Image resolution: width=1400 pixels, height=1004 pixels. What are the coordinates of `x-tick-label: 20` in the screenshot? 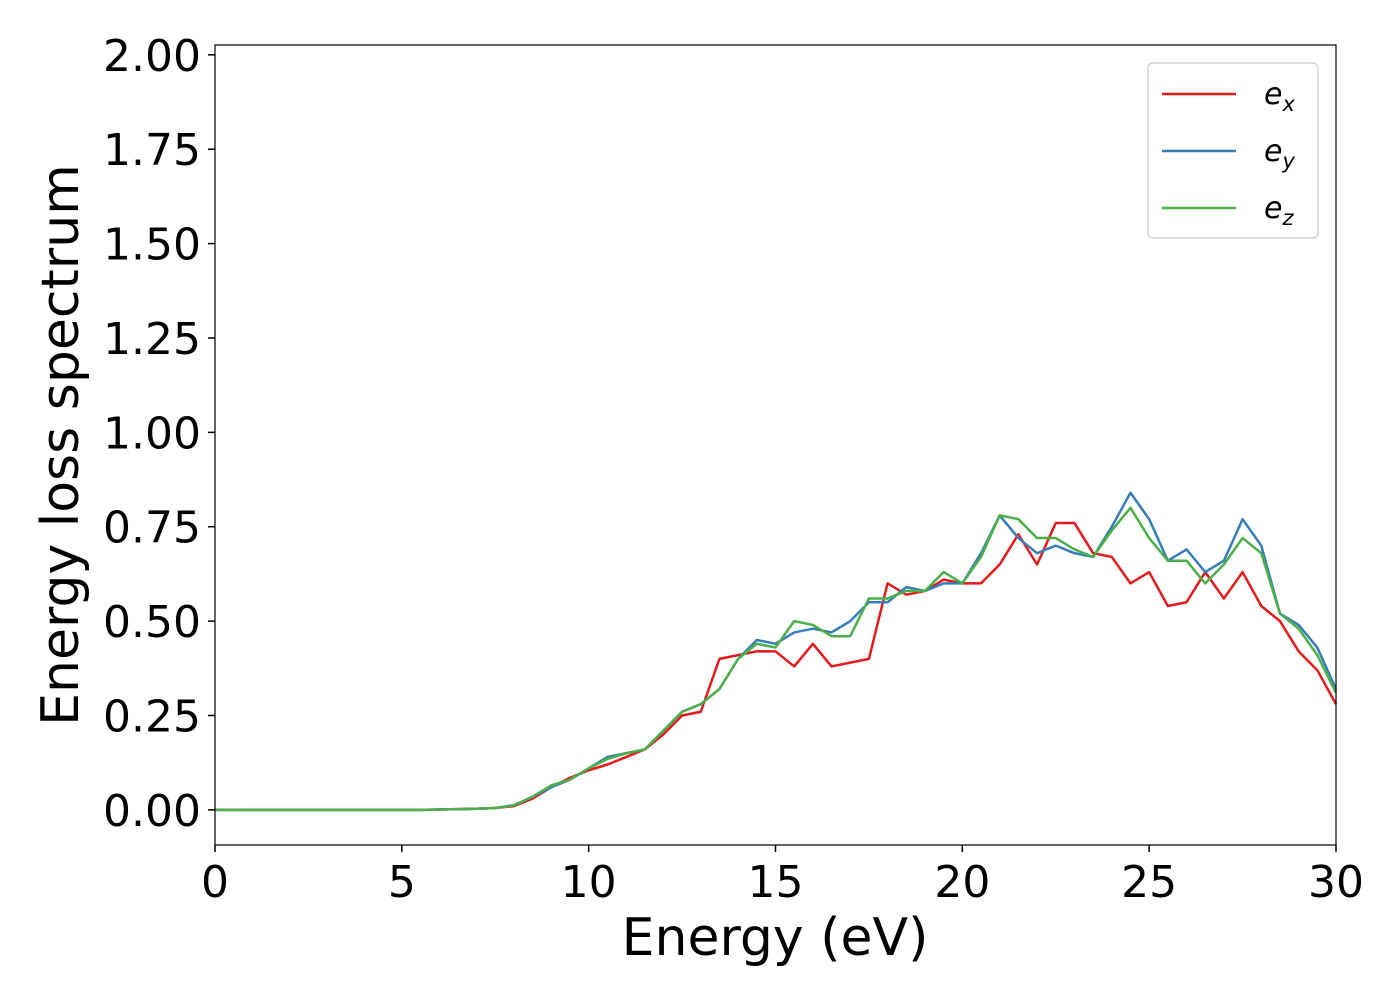 It's located at (962, 882).